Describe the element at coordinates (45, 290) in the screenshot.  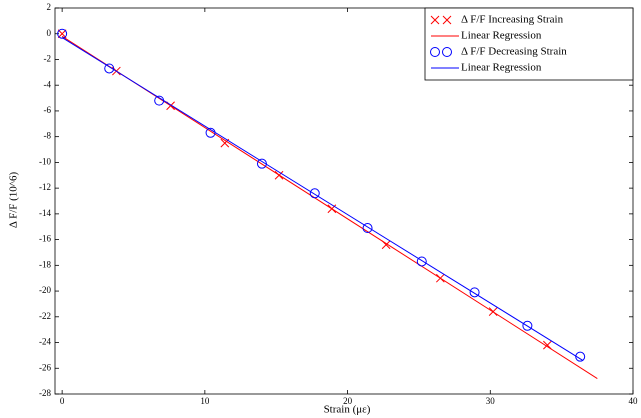
I see `y-tick-label: -20` at that location.